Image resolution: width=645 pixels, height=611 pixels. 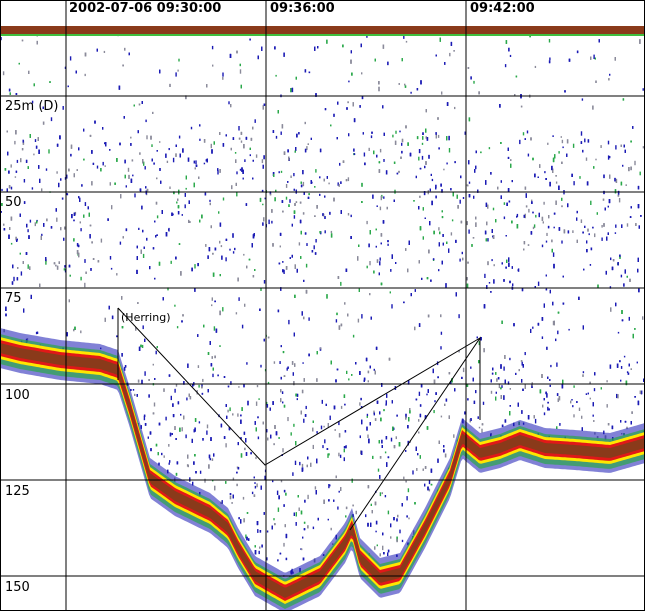 I want to click on time-label-start: 2002-07-06 09:30:00, so click(x=145, y=8).